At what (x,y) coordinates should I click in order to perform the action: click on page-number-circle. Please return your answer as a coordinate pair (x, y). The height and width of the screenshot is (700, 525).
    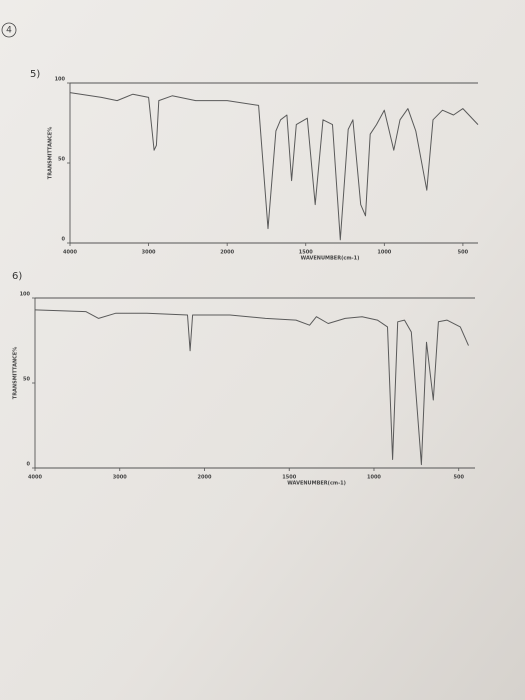
    Looking at the image, I should click on (9, 30).